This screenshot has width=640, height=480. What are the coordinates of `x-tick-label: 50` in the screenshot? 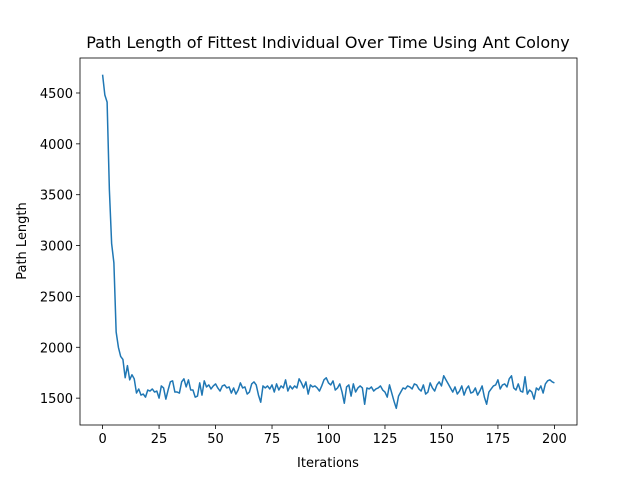 It's located at (215, 439).